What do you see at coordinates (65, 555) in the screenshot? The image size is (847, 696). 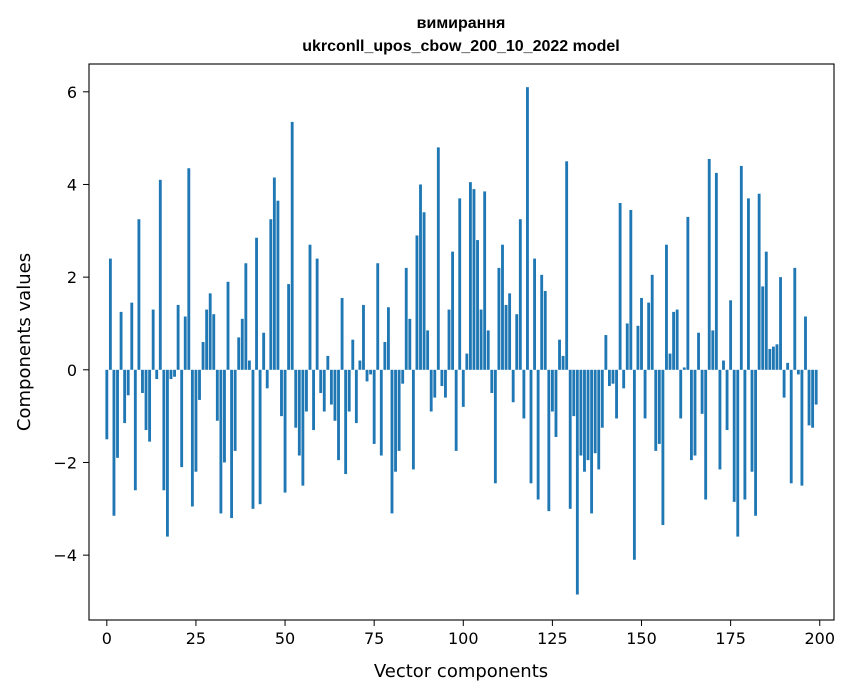 I see `y-tick-label: −4` at bounding box center [65, 555].